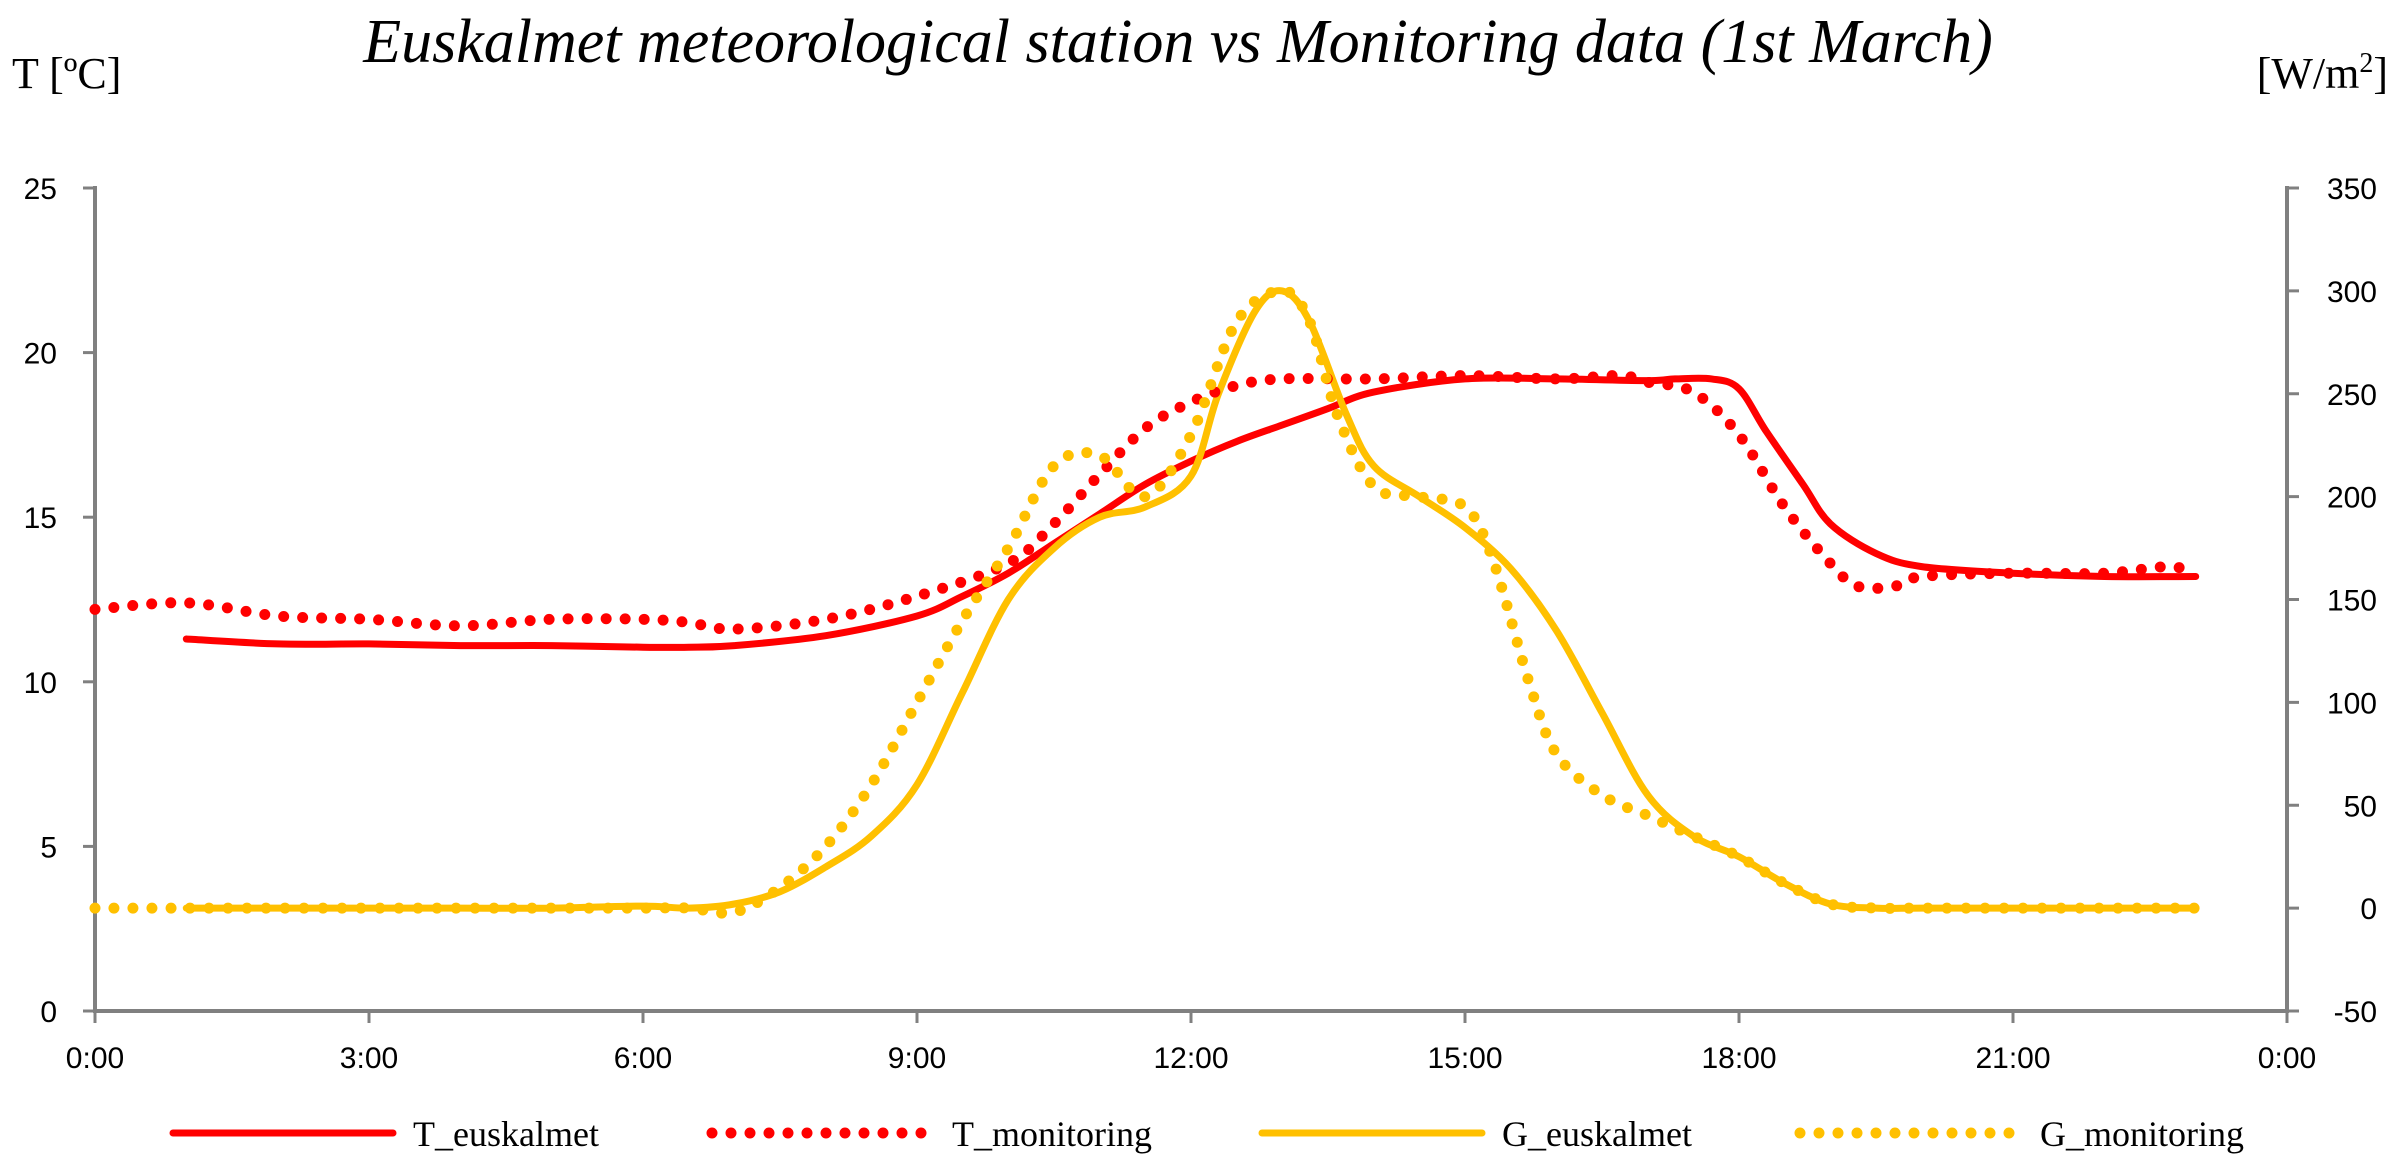 The width and height of the screenshot is (2400, 1167). Describe the element at coordinates (2366, 63) in the screenshot. I see `y-right-axis-label-superscript: 2` at that location.